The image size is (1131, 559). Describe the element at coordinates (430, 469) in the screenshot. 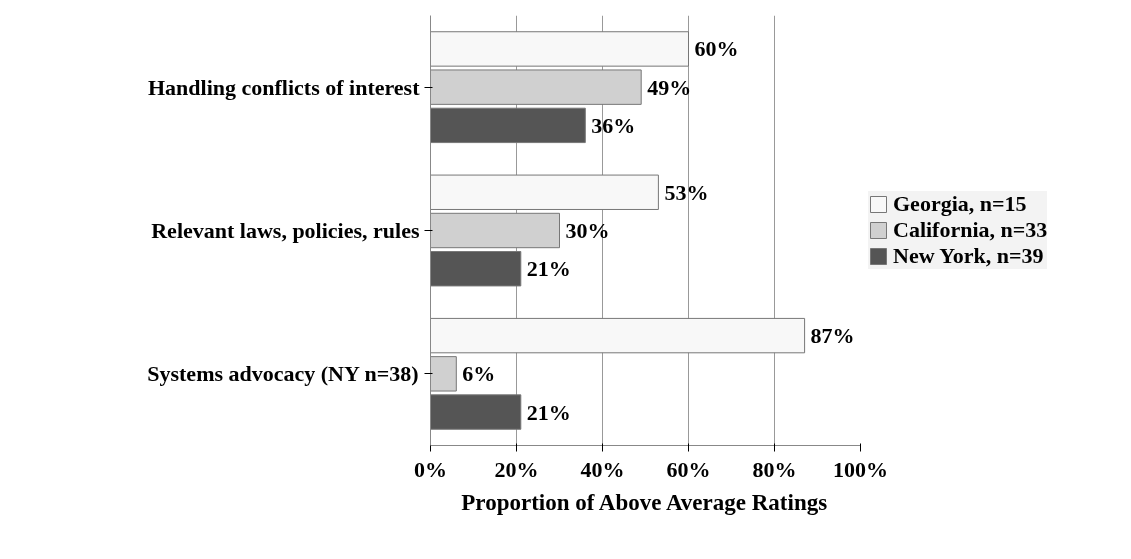

I see `x-tick-label: 0%` at that location.